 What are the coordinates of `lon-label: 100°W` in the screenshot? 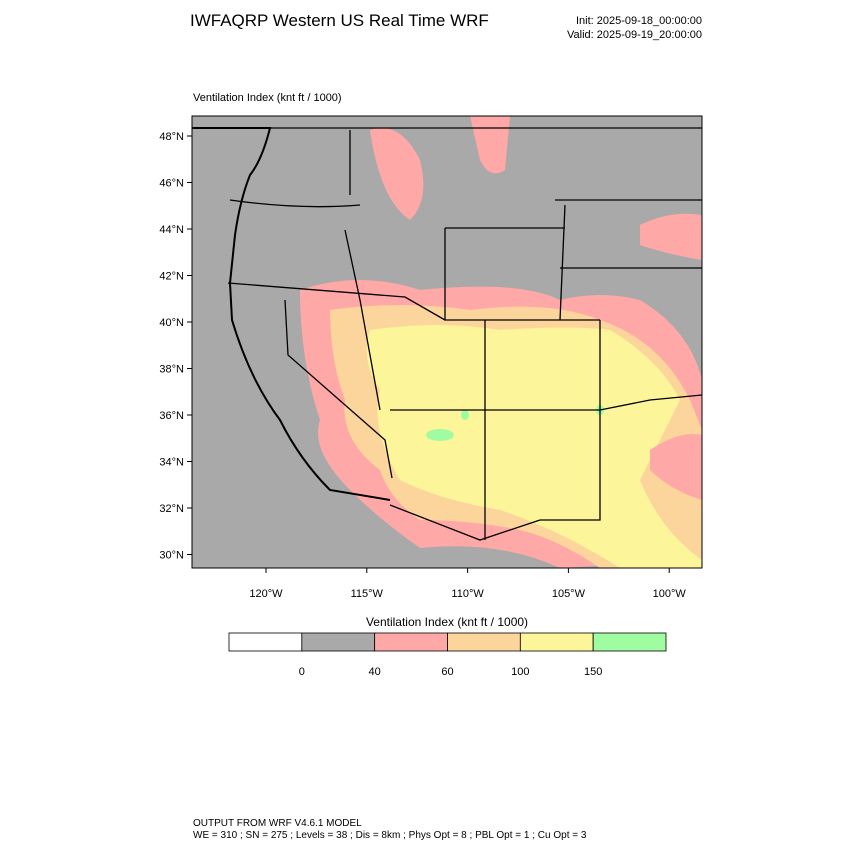 It's located at (670, 594).